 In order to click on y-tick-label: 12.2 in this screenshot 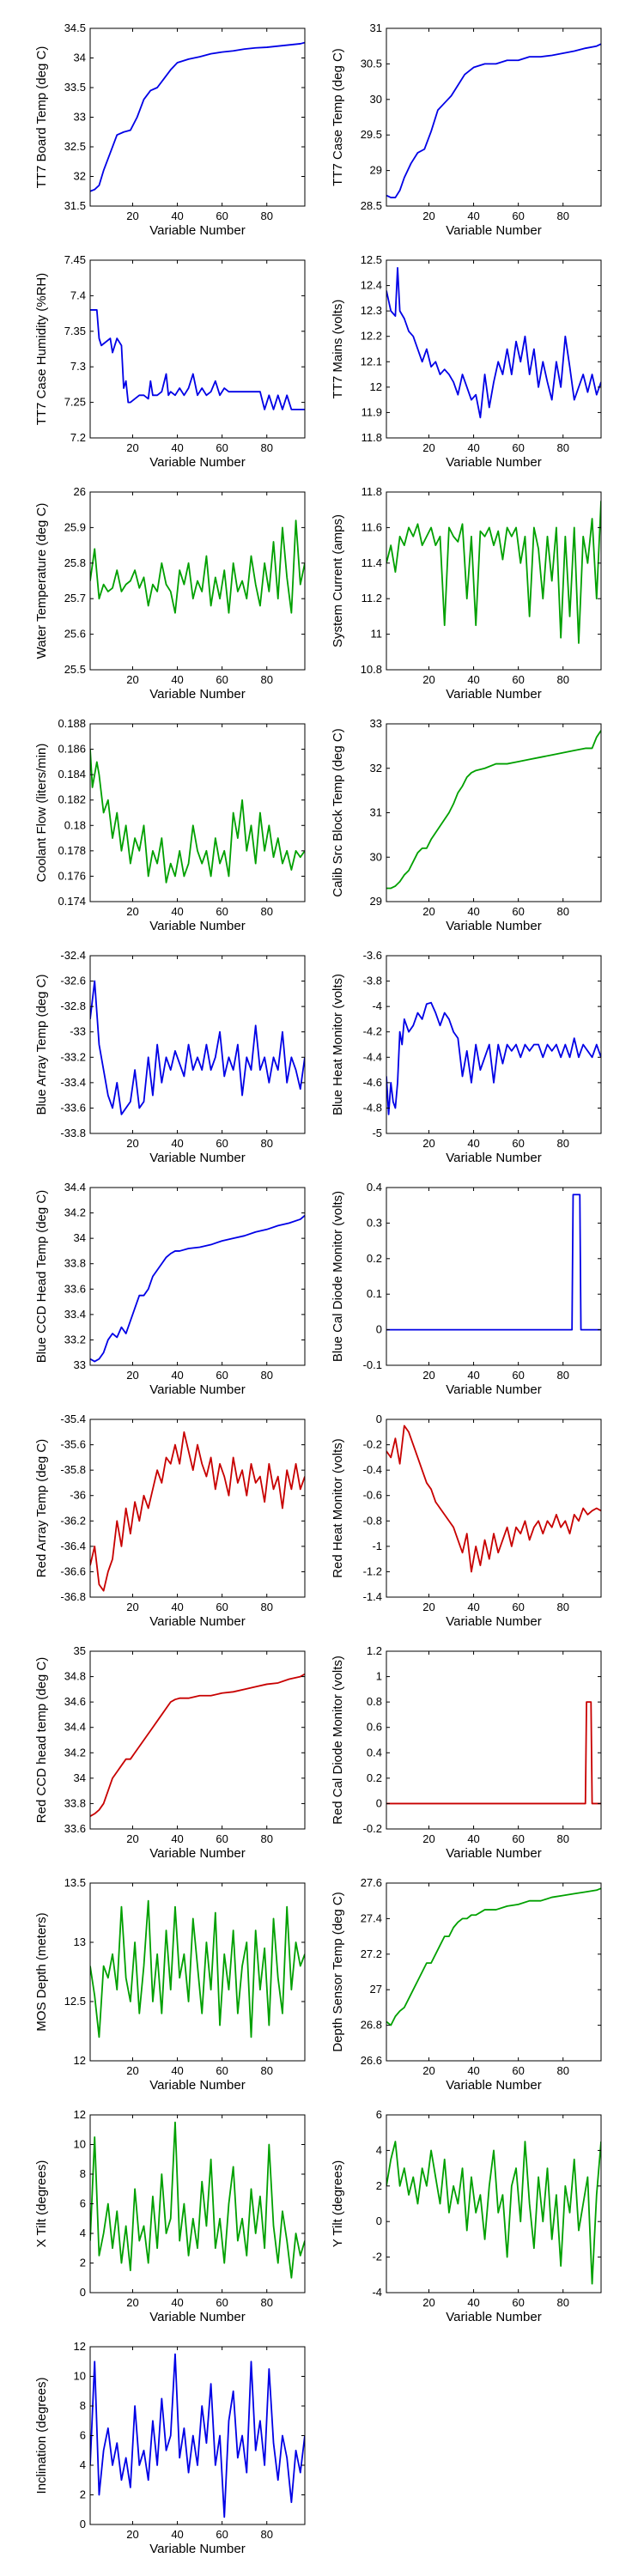, I will do `click(371, 336)`.